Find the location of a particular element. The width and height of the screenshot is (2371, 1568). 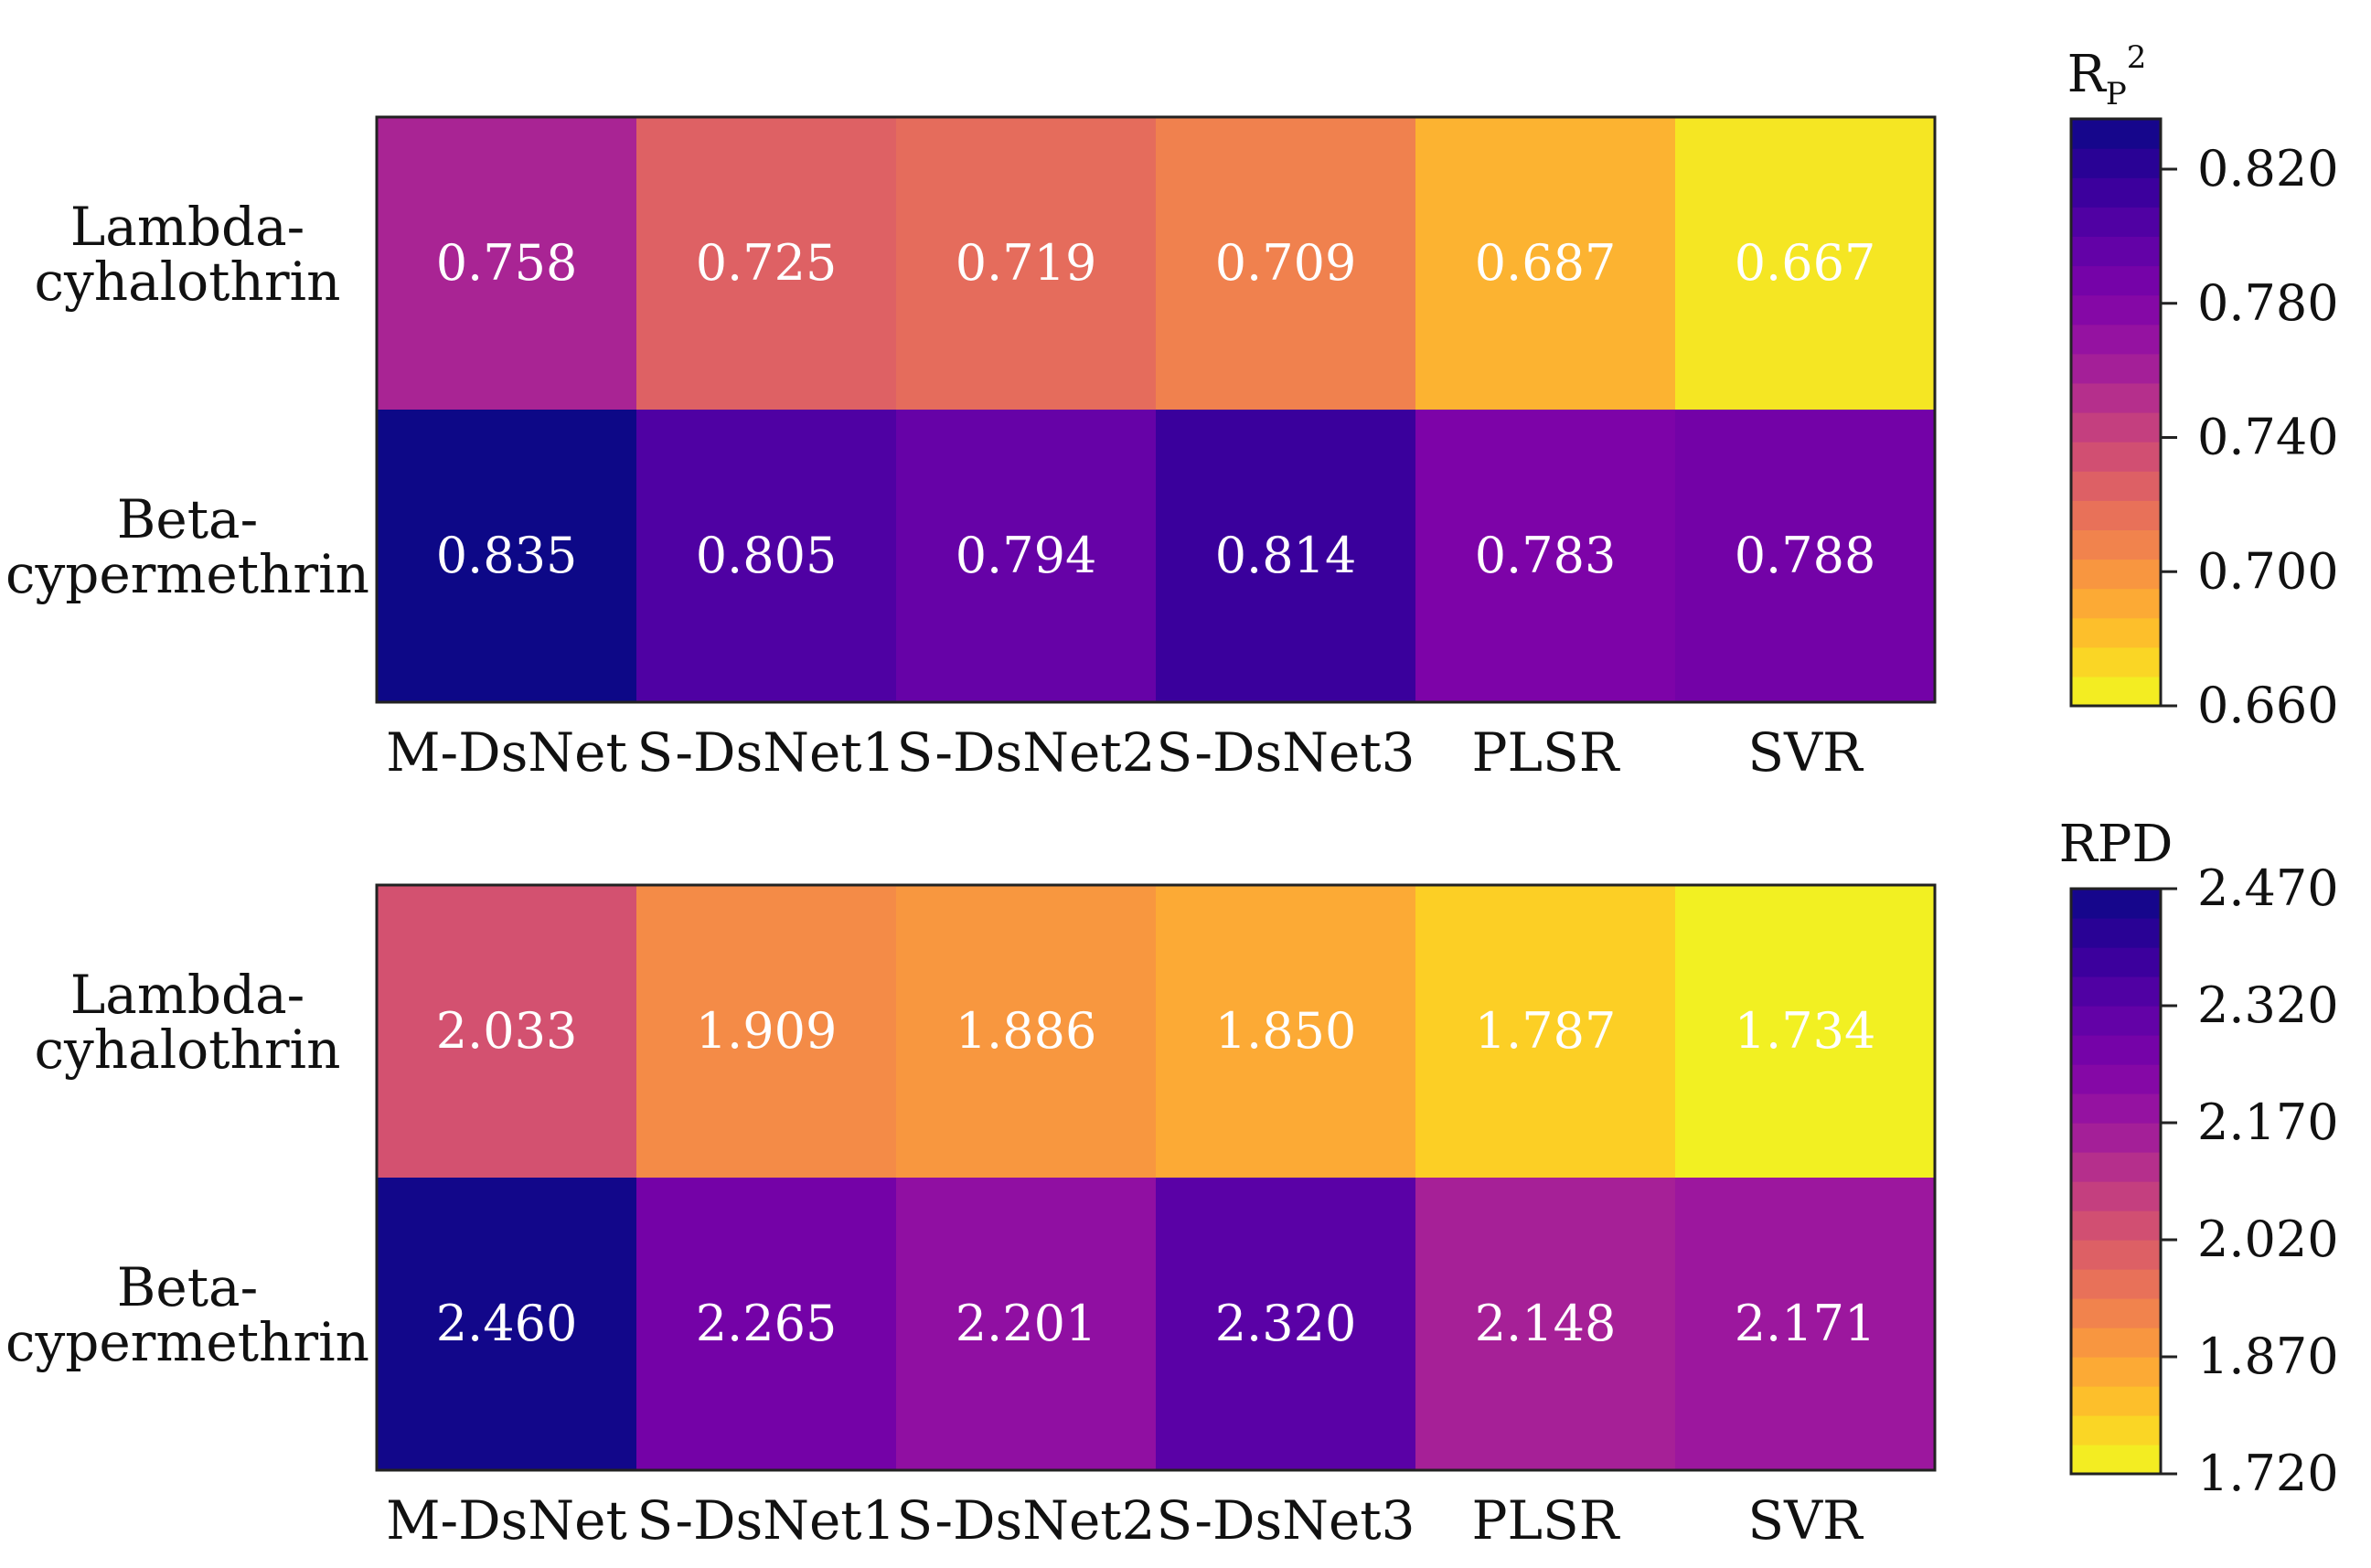

row-label-line: Lambda- is located at coordinates (187, 227).